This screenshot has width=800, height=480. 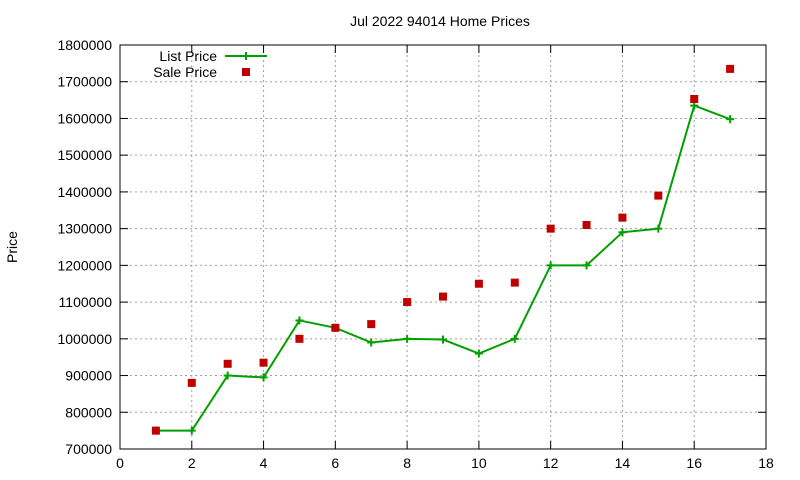 What do you see at coordinates (246, 72) in the screenshot?
I see `legend-square-sample` at bounding box center [246, 72].